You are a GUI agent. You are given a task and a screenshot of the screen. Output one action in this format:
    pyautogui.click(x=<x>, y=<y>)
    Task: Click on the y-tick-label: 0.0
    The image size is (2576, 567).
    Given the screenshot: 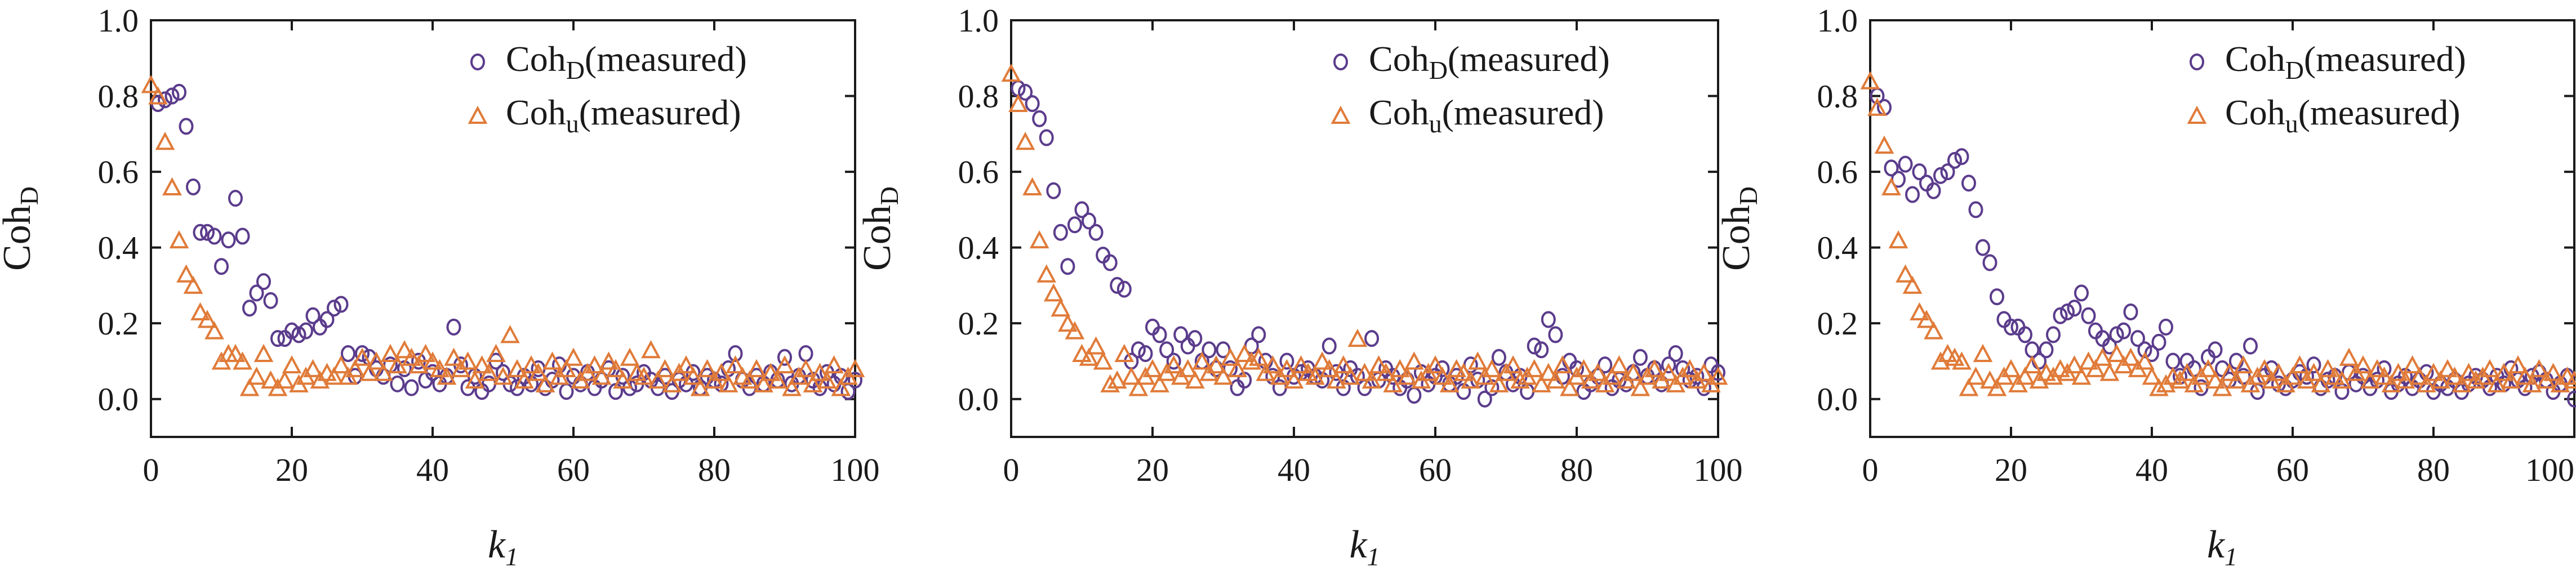 What is the action you would take?
    pyautogui.click(x=118, y=399)
    